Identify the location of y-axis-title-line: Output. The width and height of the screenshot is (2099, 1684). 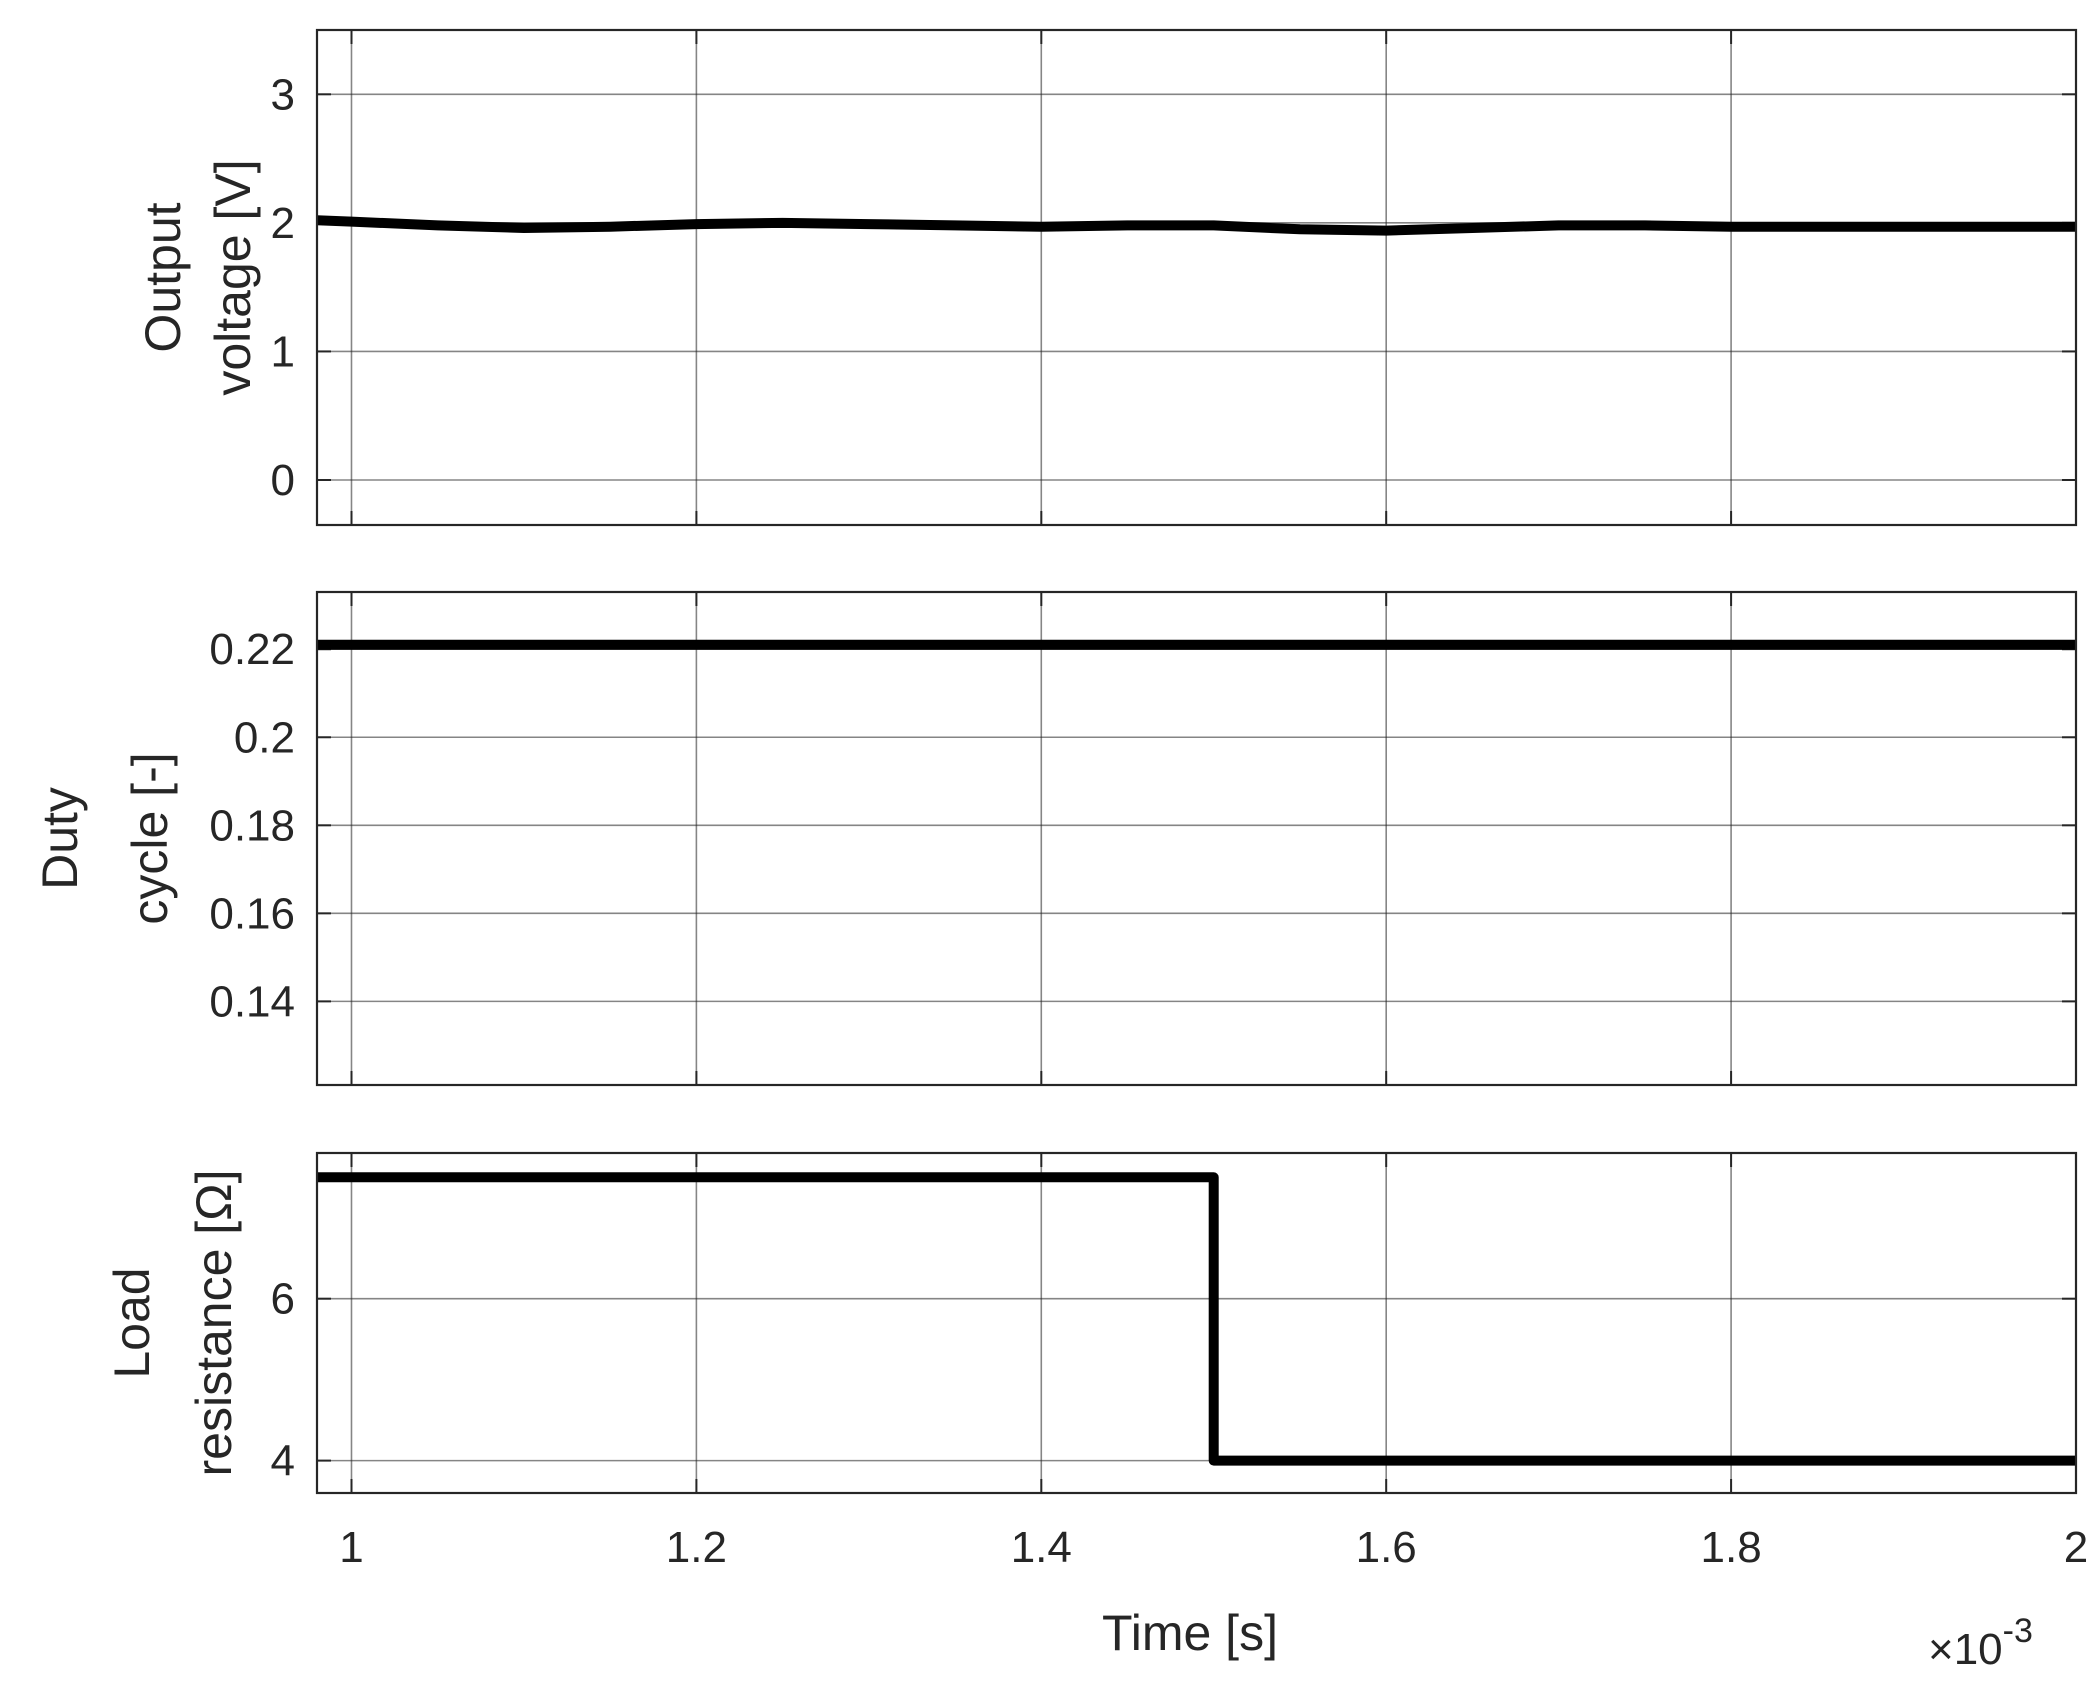
(163, 277).